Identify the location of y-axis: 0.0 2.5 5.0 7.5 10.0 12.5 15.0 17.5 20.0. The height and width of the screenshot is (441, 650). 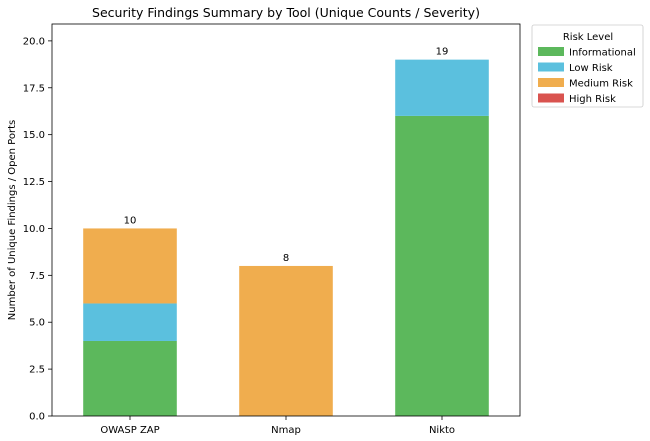
(37, 229).